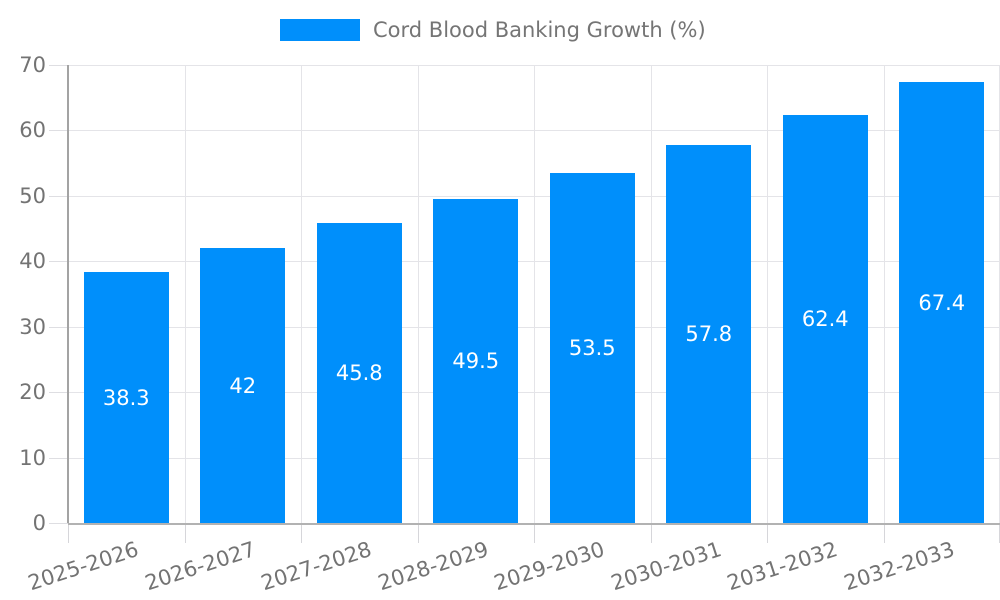  Describe the element at coordinates (32, 326) in the screenshot. I see `y-axis-label: 30` at that location.